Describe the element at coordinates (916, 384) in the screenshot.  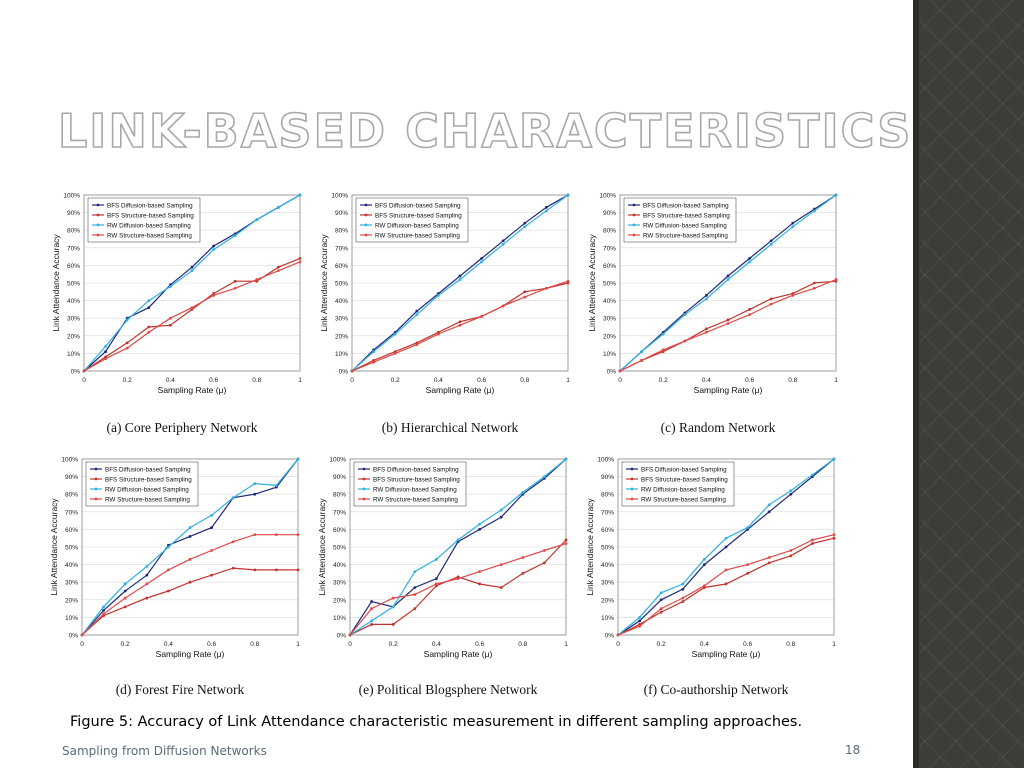
I see `side-strip` at that location.